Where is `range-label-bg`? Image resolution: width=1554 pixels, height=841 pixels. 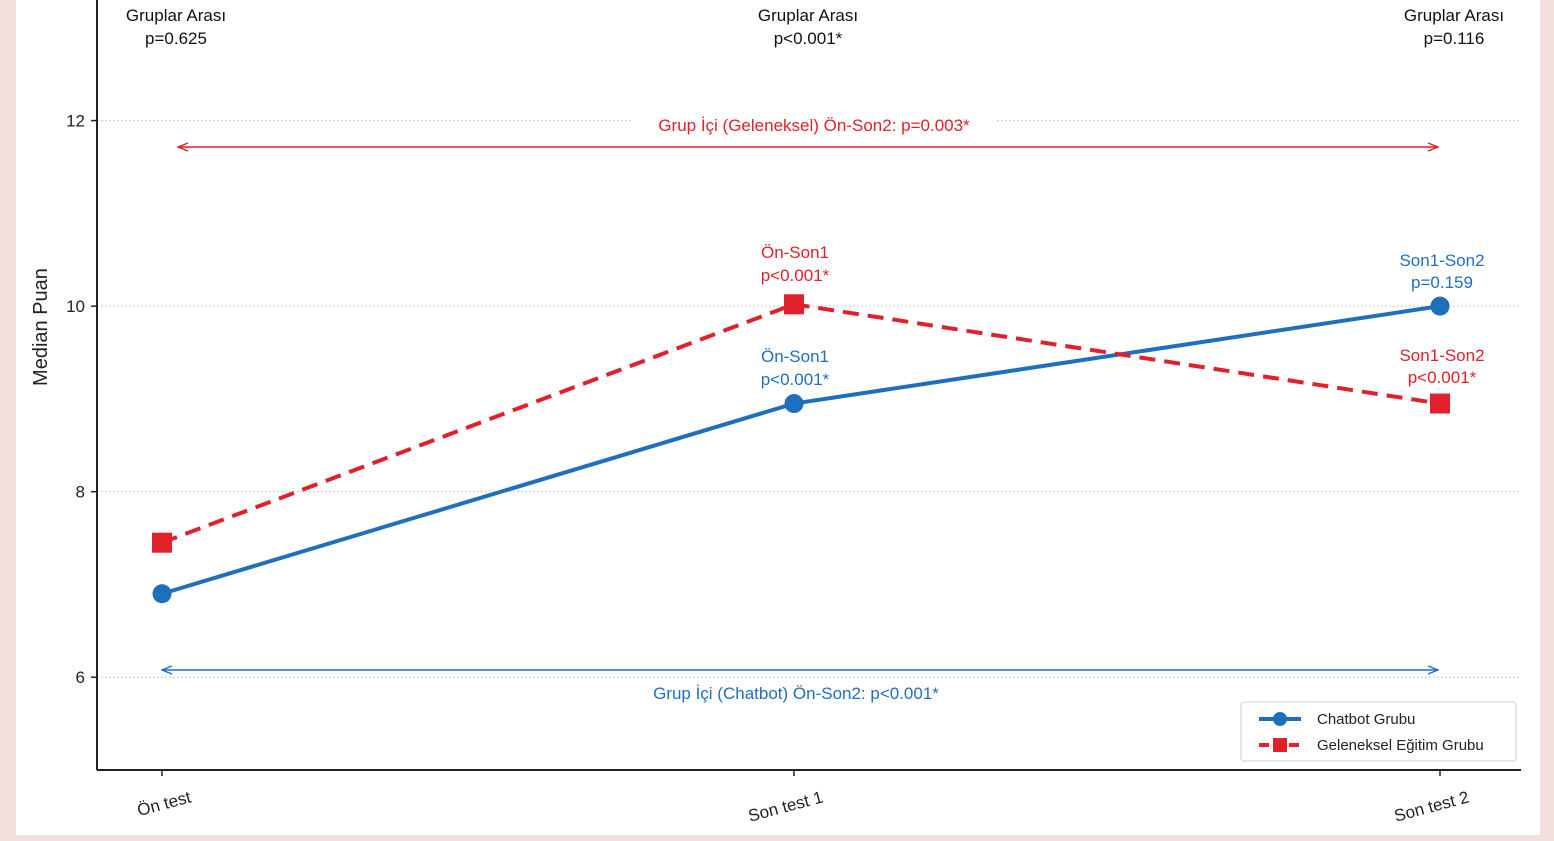 range-label-bg is located at coordinates (814, 125).